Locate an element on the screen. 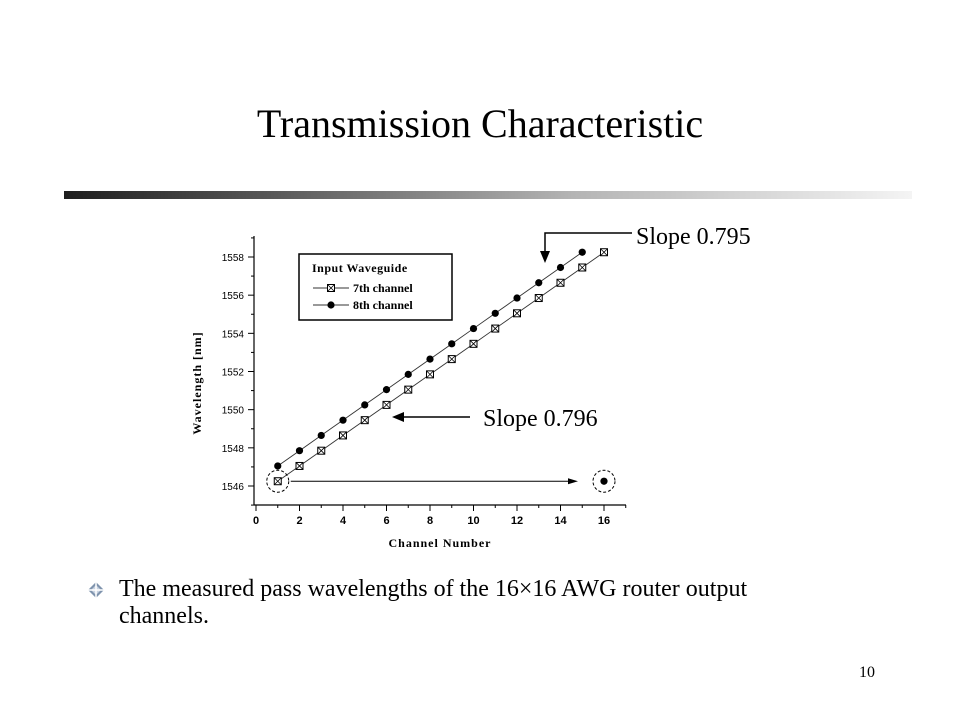  x-tick-label: 2 is located at coordinates (299, 521).